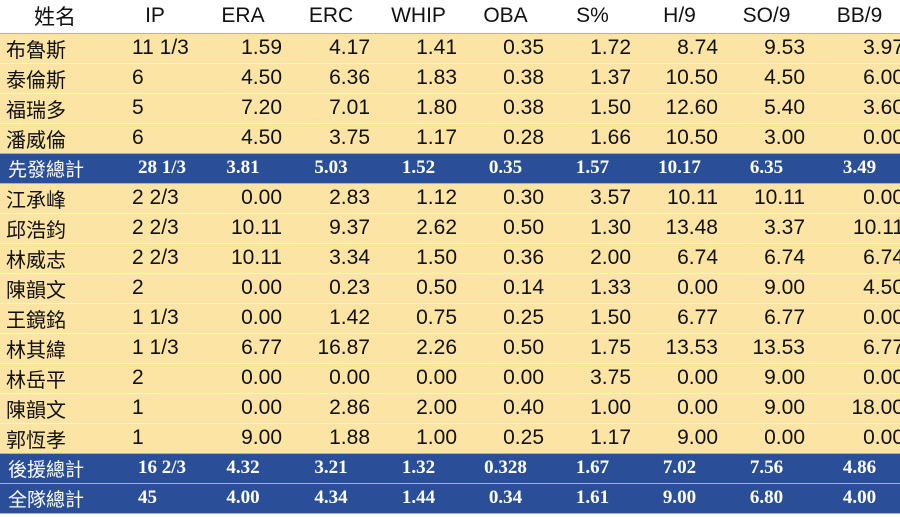  What do you see at coordinates (419, 437) in the screenshot?
I see `stat-cell: 1.00` at bounding box center [419, 437].